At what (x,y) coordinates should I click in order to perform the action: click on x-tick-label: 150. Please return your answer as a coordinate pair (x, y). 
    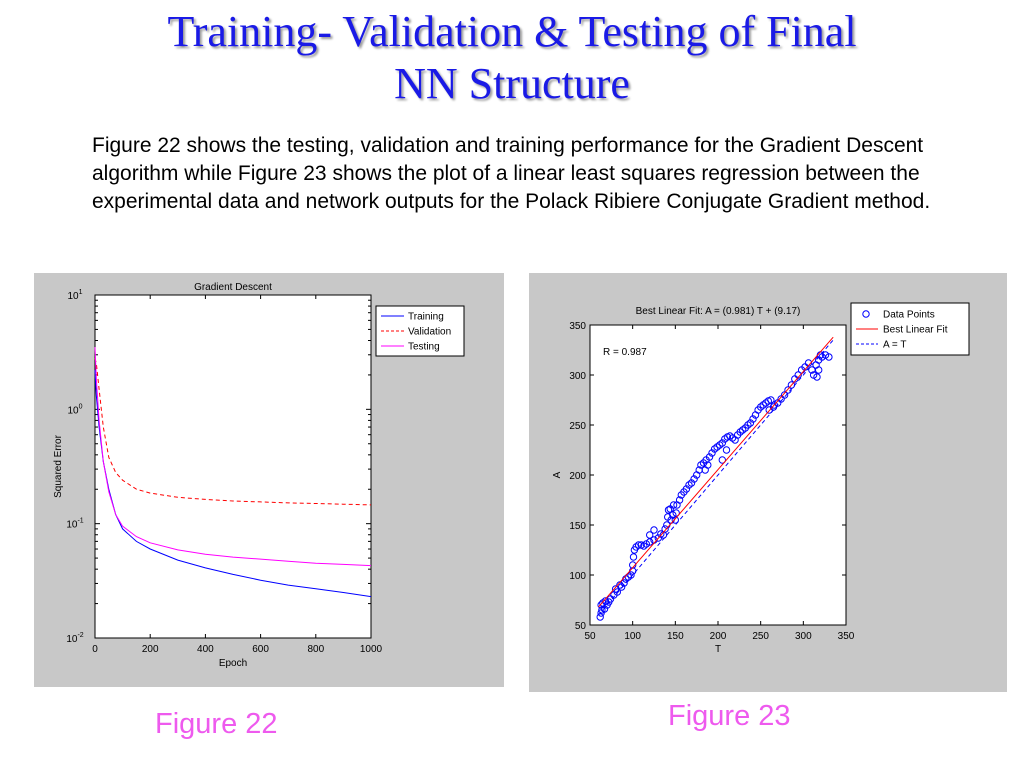
    Looking at the image, I should click on (675, 636).